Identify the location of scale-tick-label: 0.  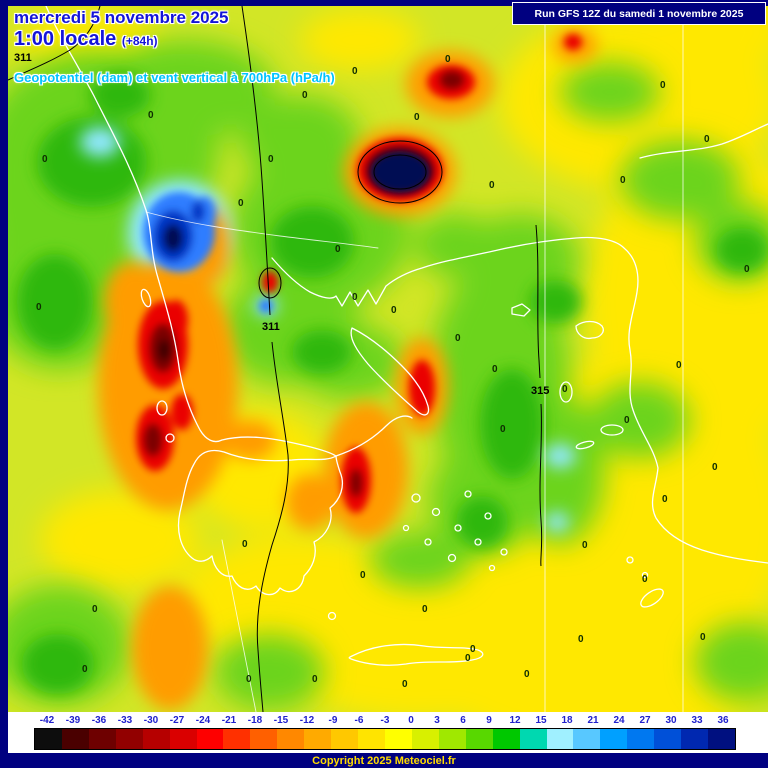
(411, 720).